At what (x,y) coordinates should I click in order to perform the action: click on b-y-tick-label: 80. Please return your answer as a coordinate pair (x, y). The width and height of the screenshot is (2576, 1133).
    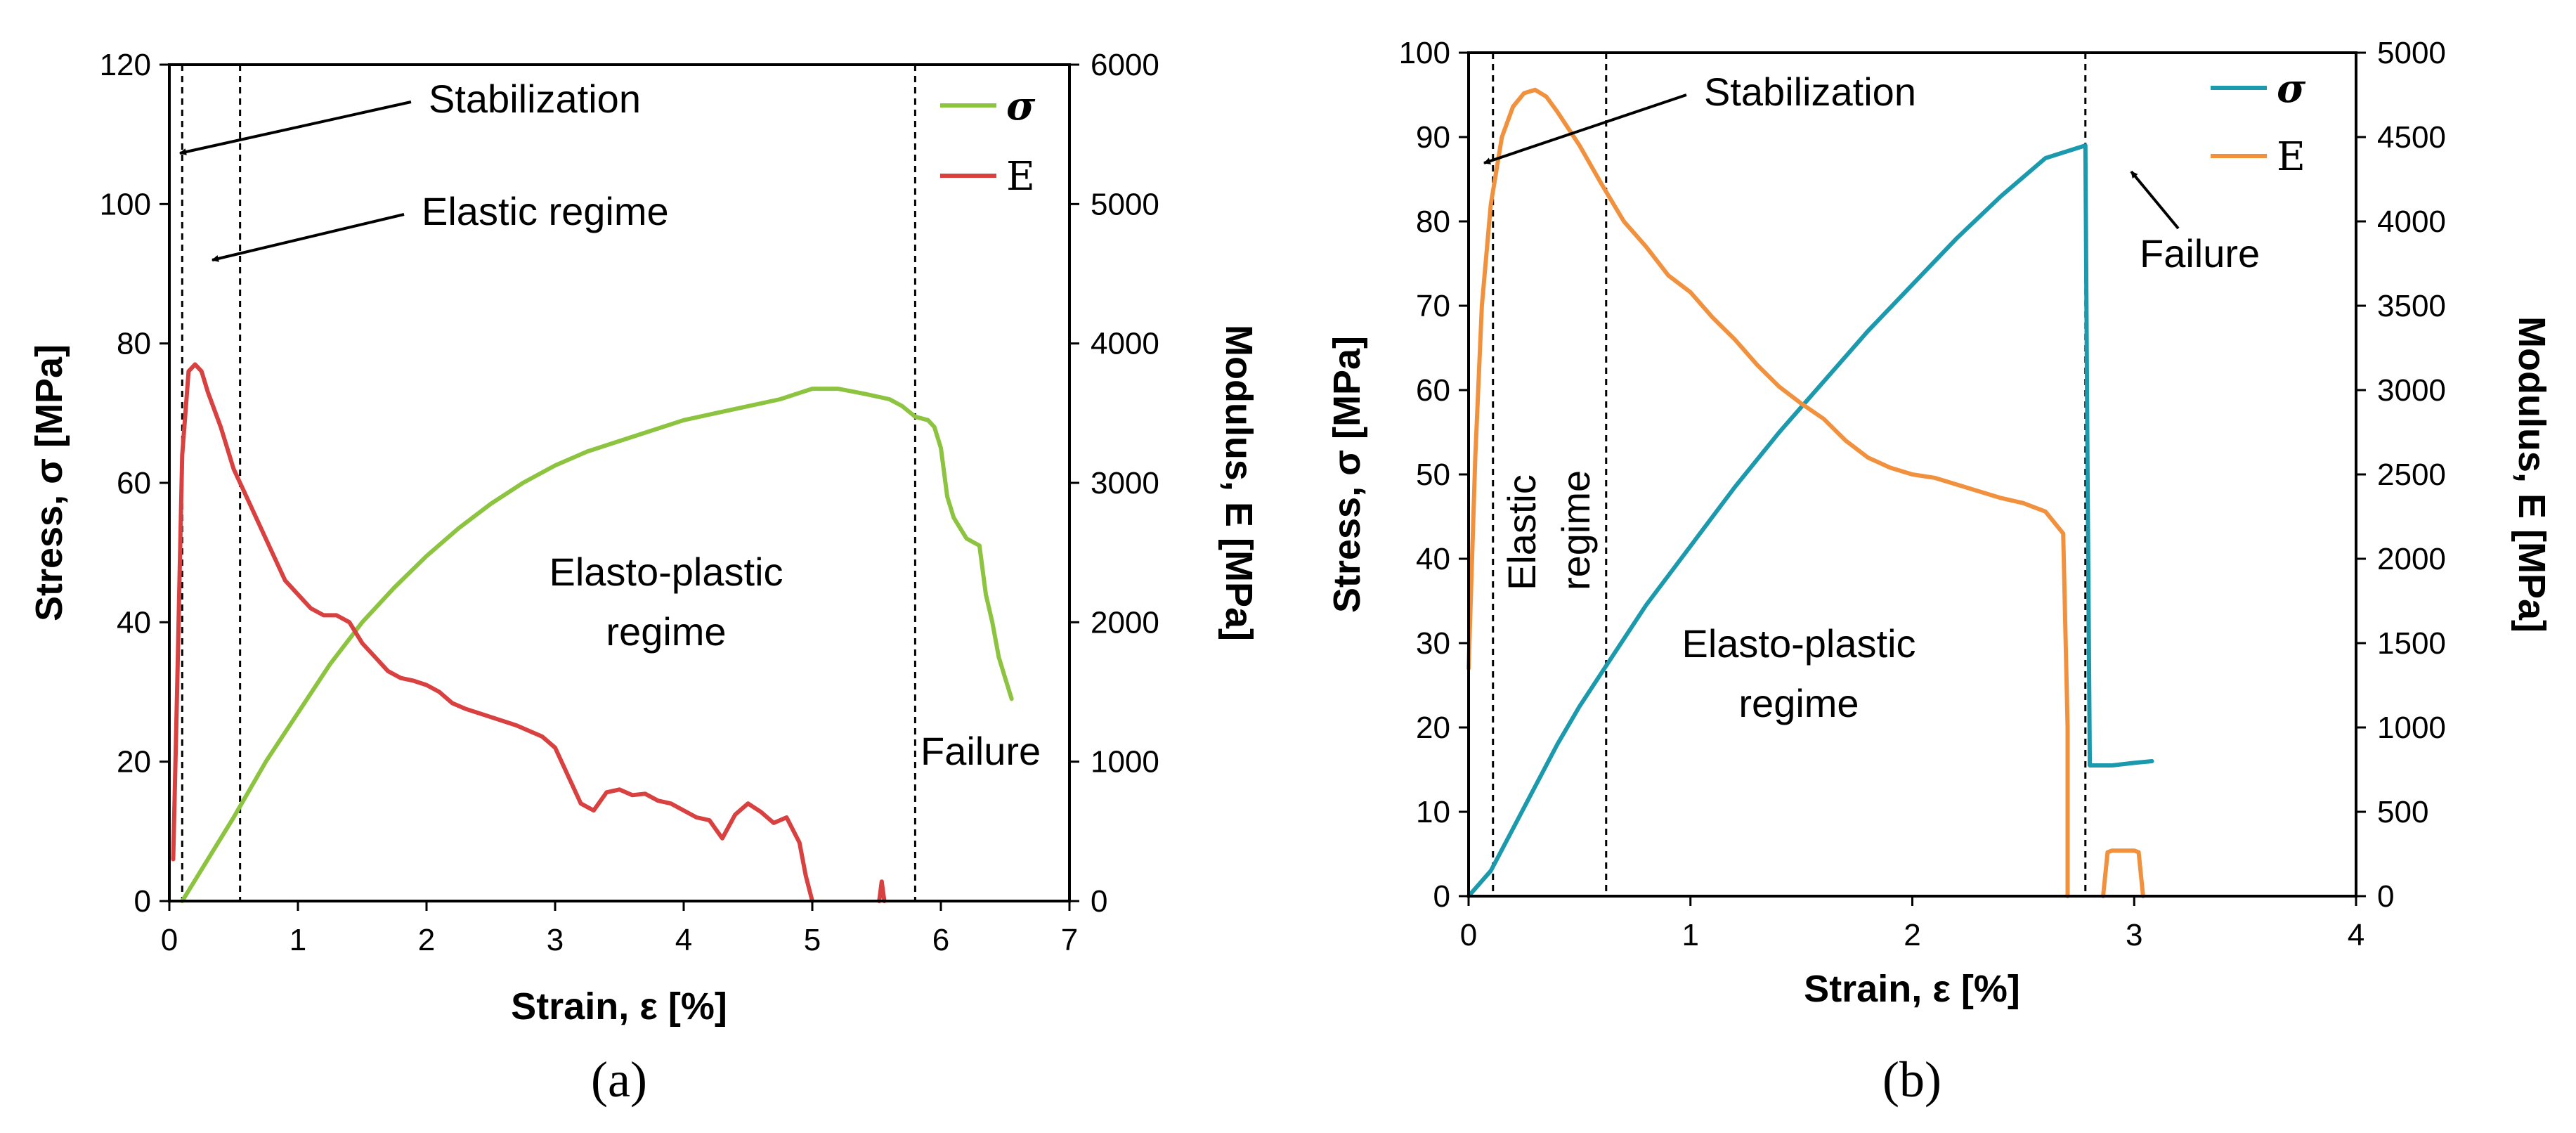
    Looking at the image, I should click on (1433, 222).